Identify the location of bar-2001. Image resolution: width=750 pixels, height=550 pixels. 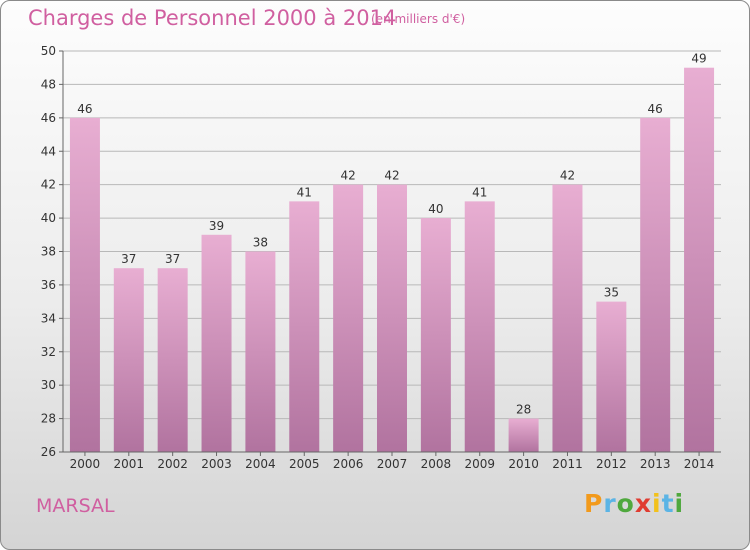
(128, 360).